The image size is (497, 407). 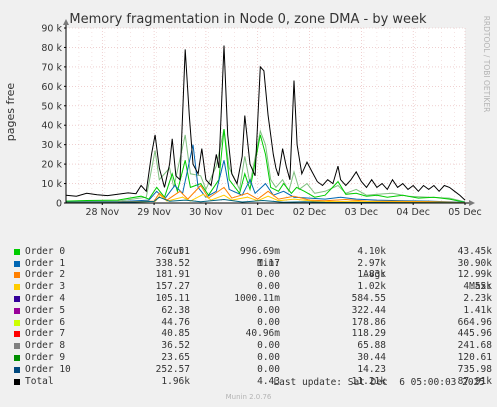 What do you see at coordinates (257, 298) in the screenshot?
I see `legend-min: 1000.11m` at bounding box center [257, 298].